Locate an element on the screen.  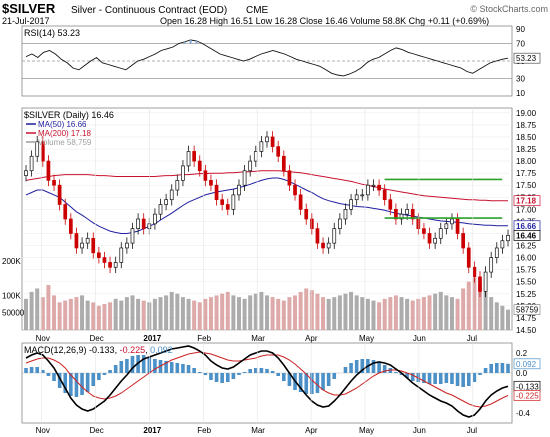
month-label: 2017 is located at coordinates (152, 430).